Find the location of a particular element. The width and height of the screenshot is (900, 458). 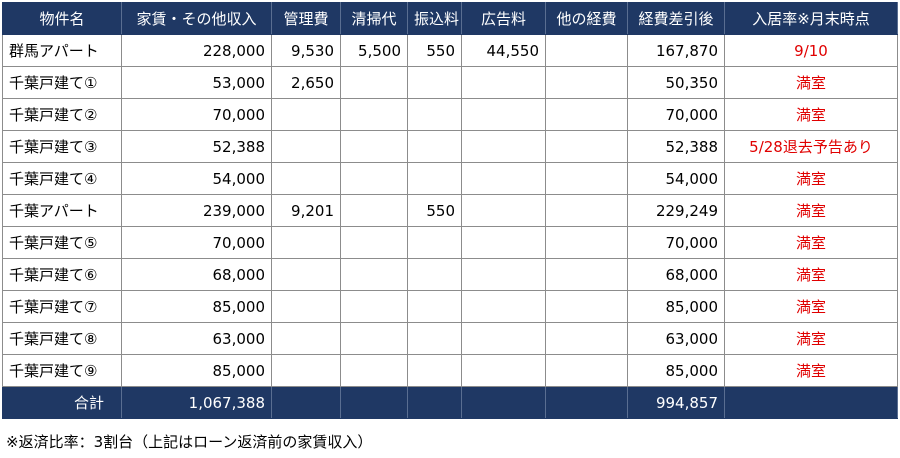

property-name-cell: 千葉戸建て⑧ is located at coordinates (62, 338).